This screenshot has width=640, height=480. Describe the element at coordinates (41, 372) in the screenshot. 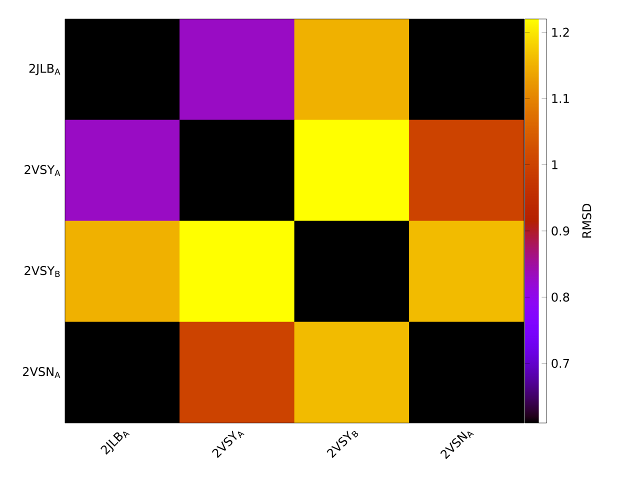

I see `y-tick-label: 2VSN$_{A}$` at that location.